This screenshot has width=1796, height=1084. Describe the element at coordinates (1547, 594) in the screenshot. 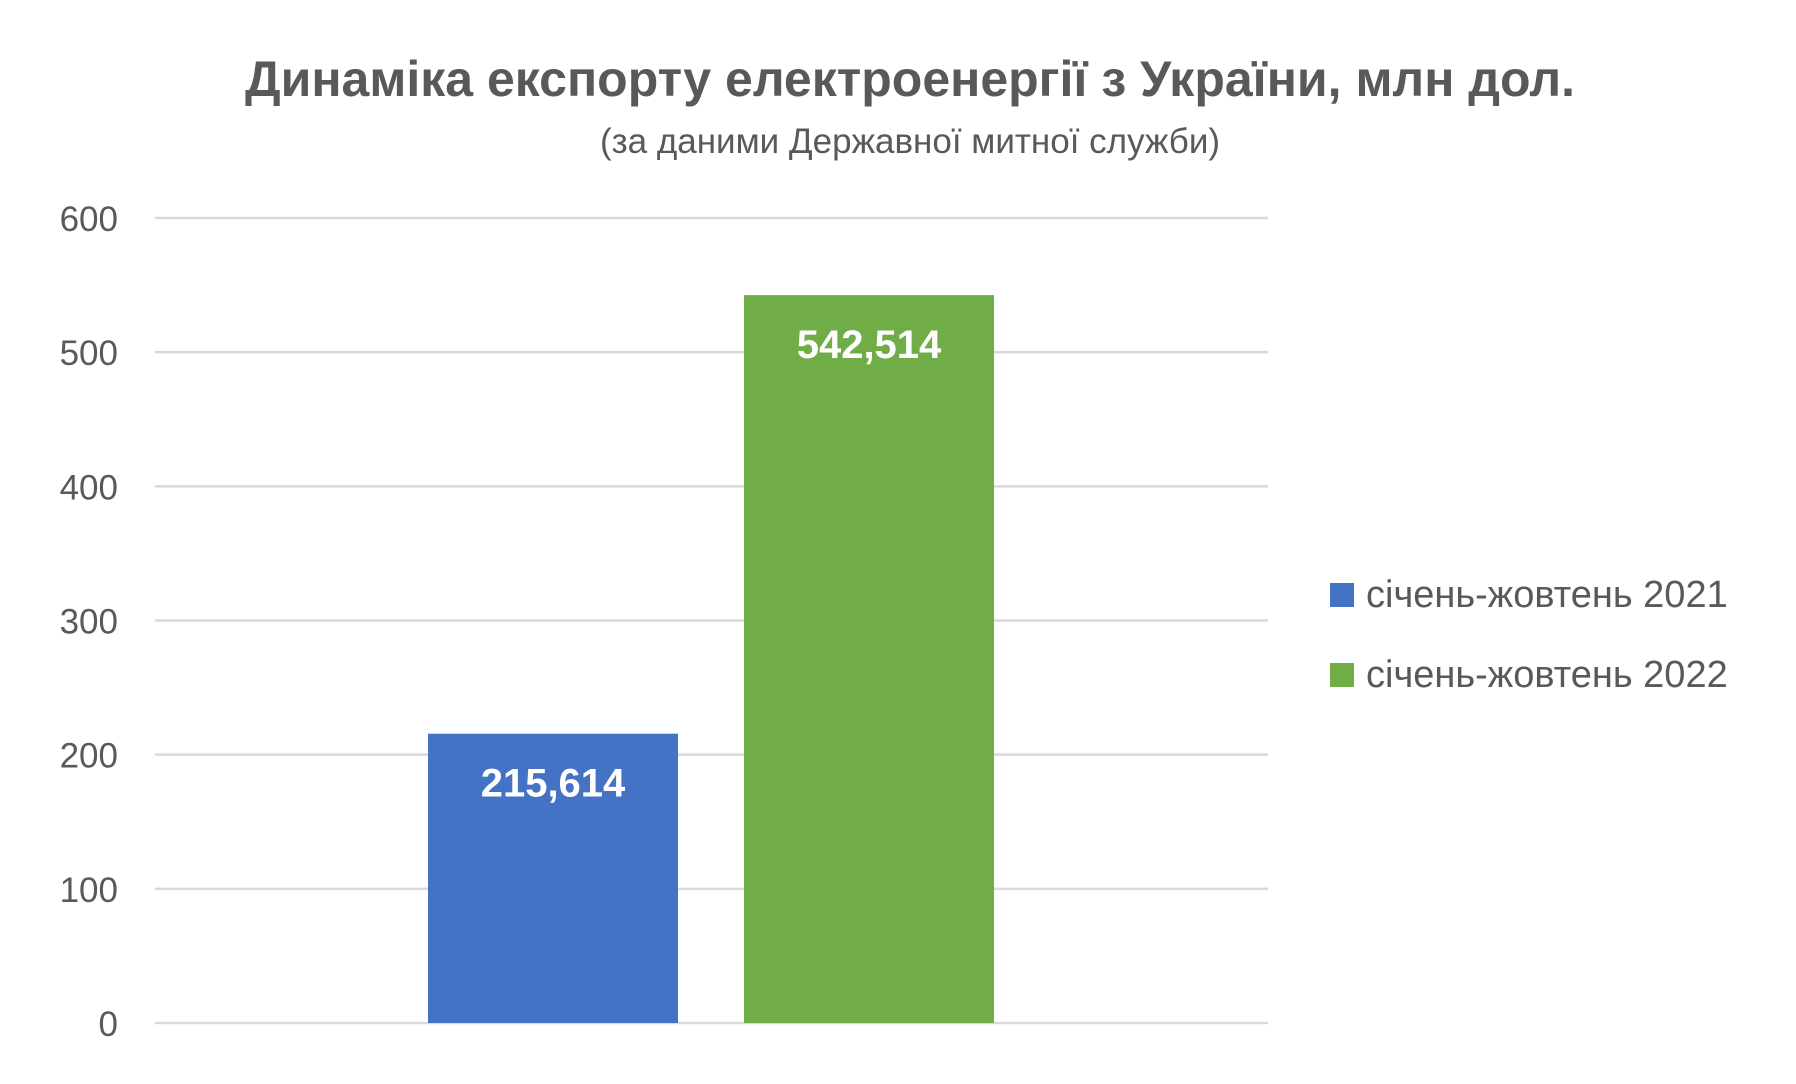

I see `legend-label-2021: січень-жовтень 2021` at that location.